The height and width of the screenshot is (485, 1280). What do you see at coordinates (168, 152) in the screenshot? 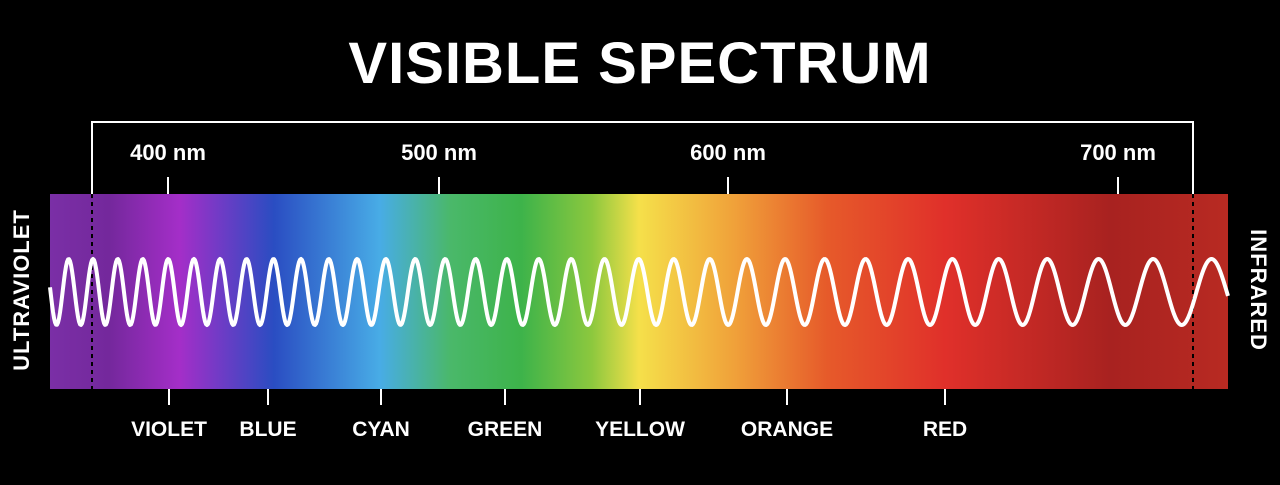
I see `wavelength-label-400: 400 nm` at bounding box center [168, 152].